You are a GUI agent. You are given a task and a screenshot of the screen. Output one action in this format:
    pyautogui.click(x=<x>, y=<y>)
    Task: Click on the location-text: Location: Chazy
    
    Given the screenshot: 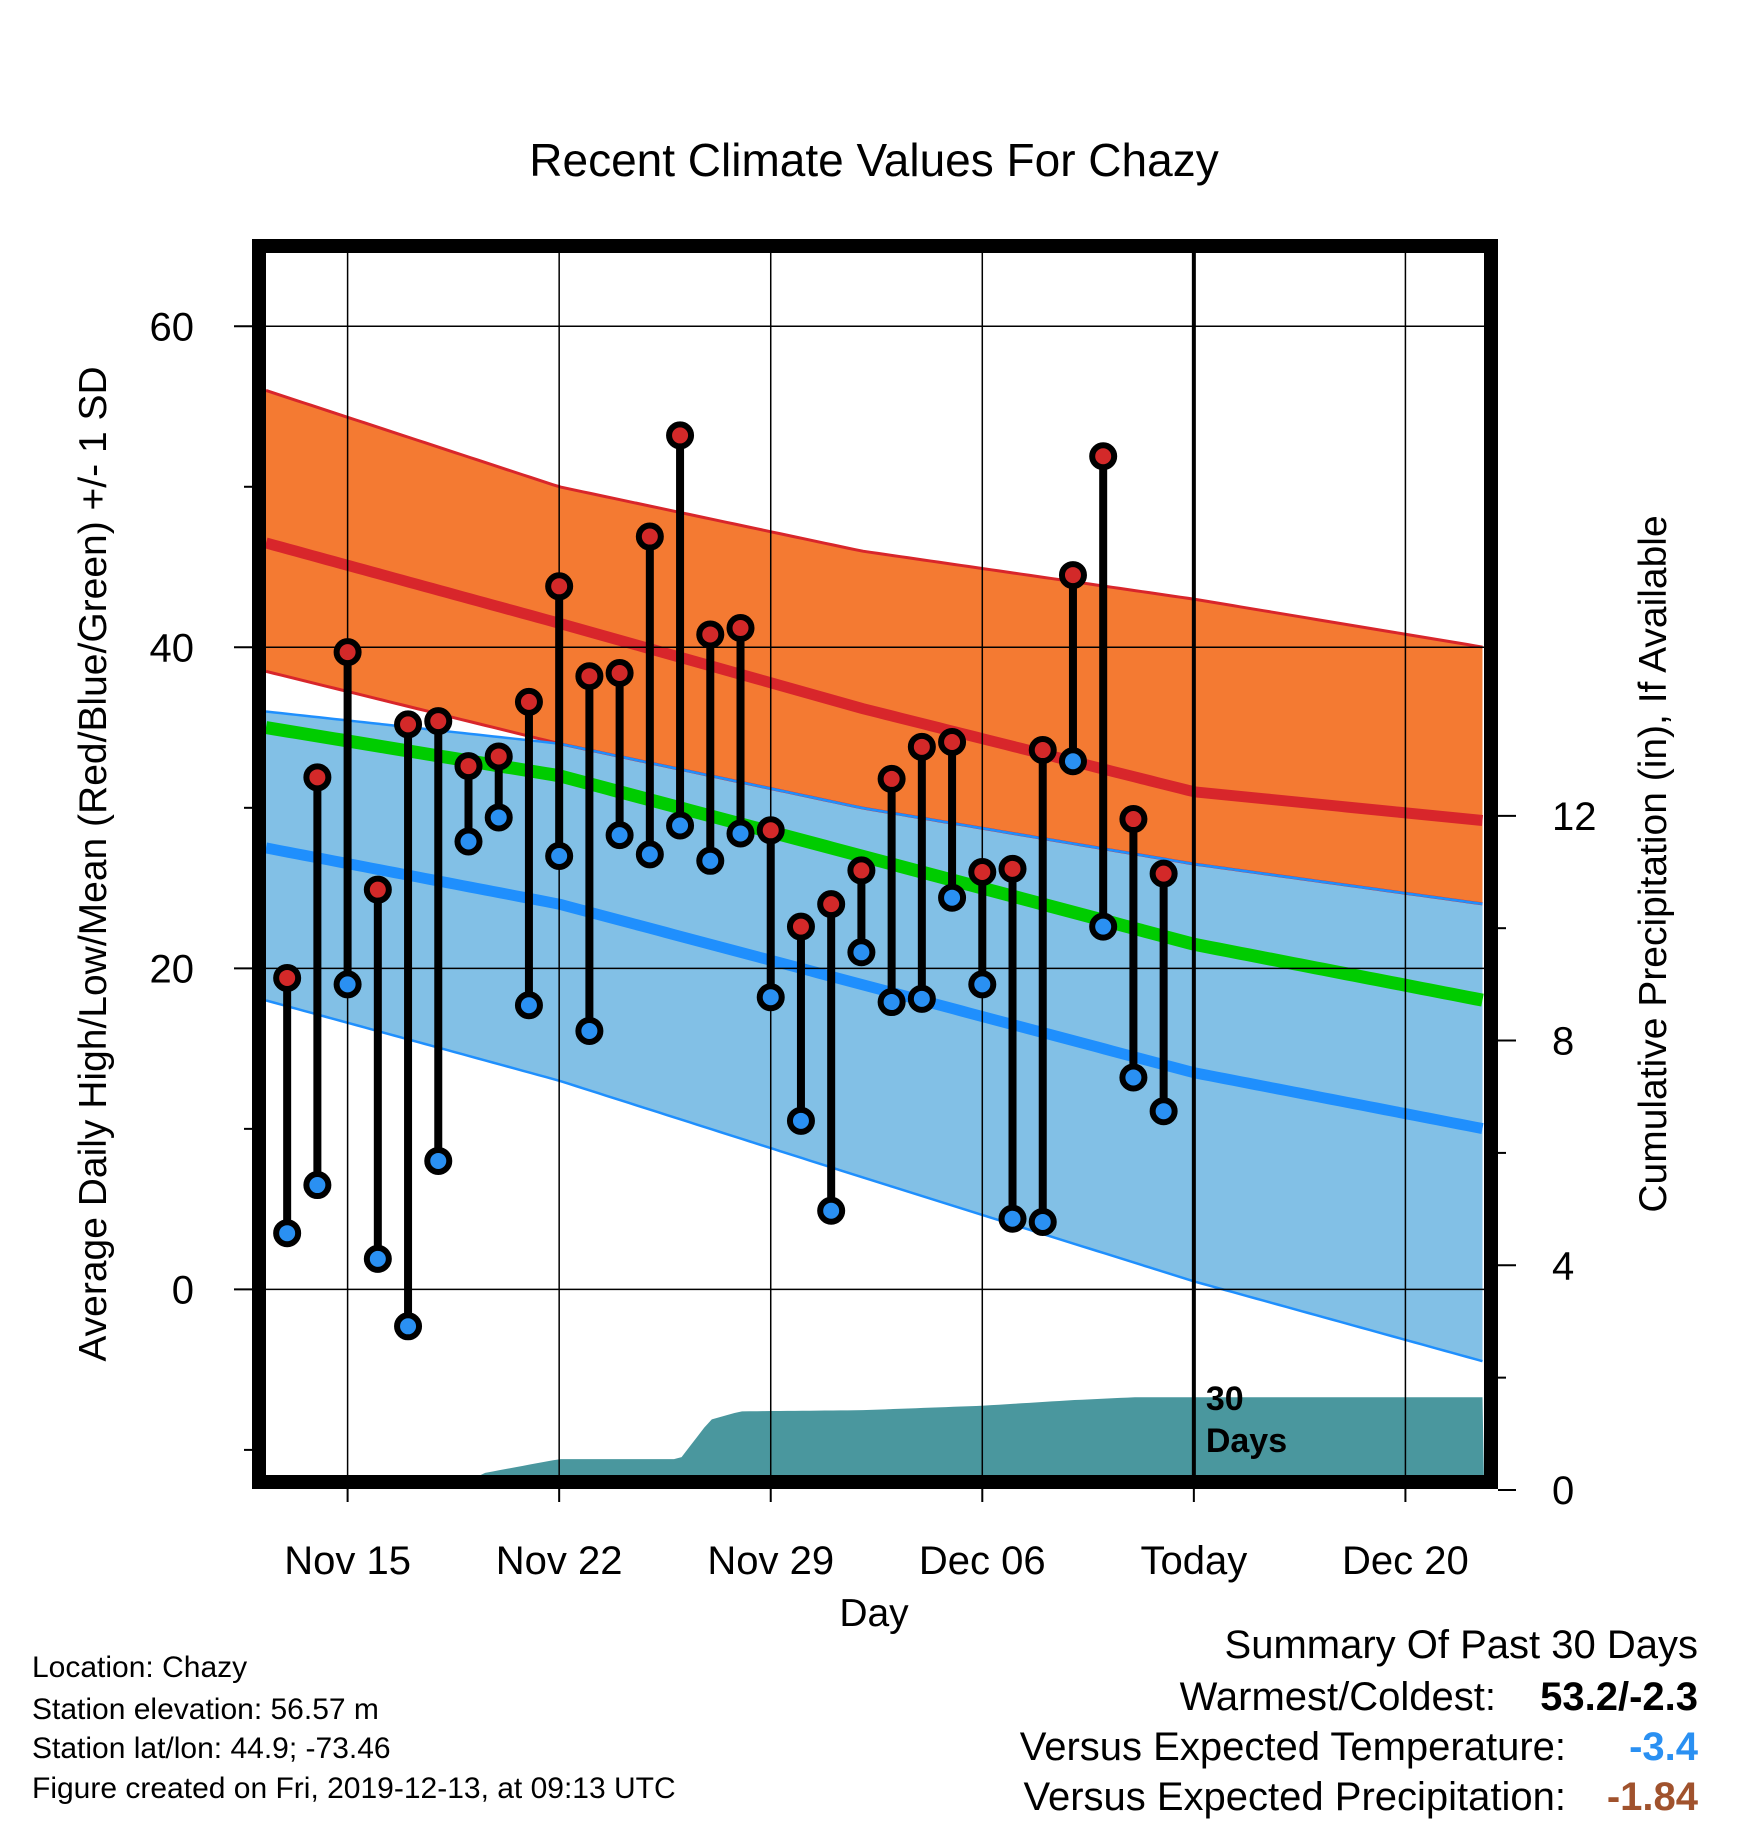 What is the action you would take?
    pyautogui.click(x=139, y=1667)
    